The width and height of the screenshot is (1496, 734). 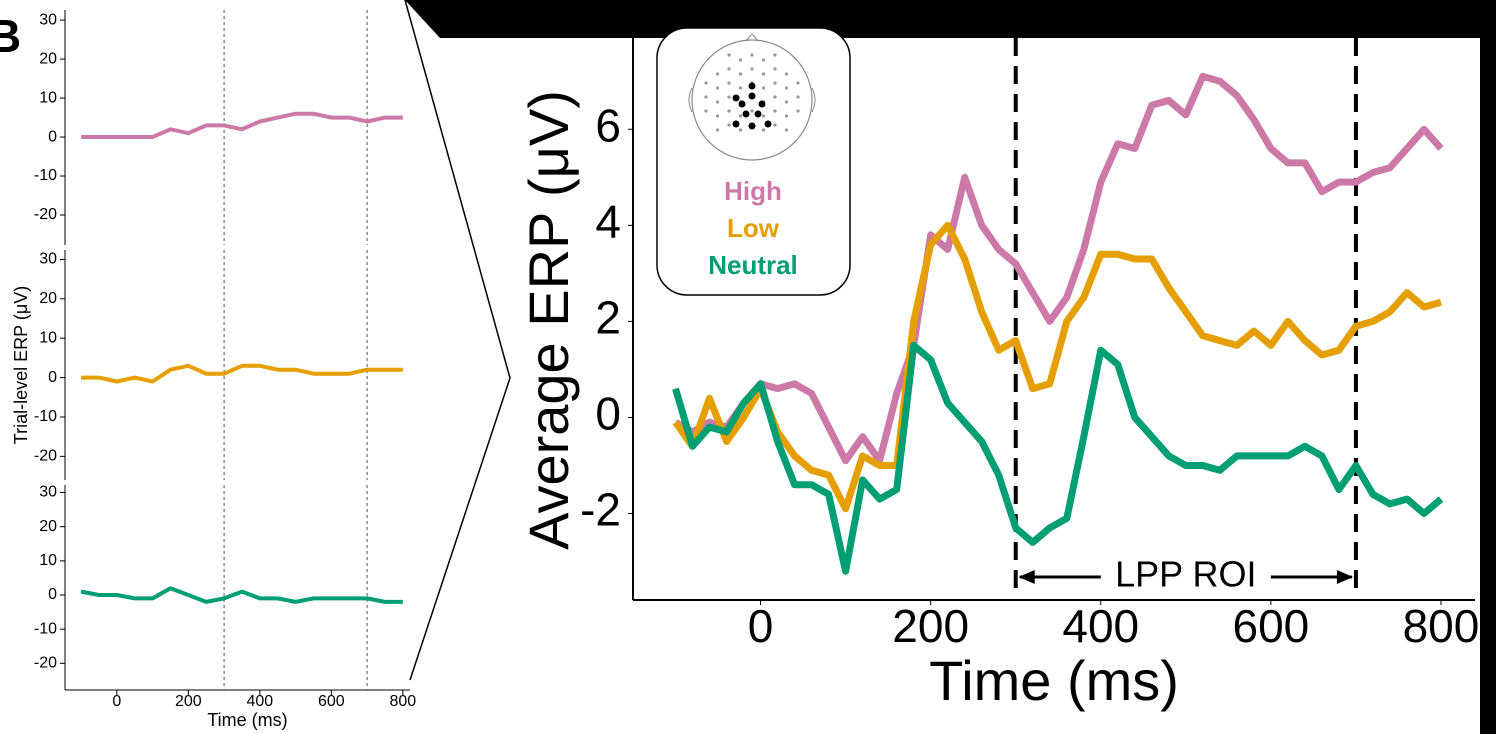 I want to click on y-tick-label: 6, so click(x=608, y=125).